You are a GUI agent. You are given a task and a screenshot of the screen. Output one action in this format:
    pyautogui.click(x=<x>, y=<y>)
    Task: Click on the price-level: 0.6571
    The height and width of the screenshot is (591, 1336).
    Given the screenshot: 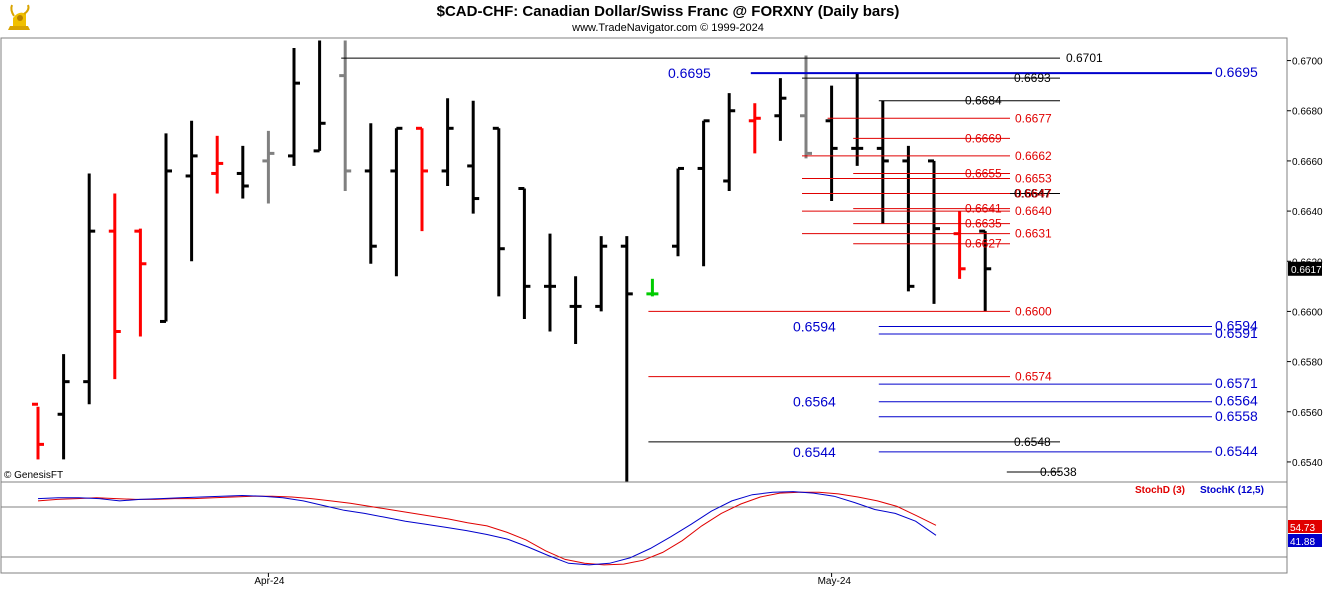 What is the action you would take?
    pyautogui.click(x=1068, y=383)
    